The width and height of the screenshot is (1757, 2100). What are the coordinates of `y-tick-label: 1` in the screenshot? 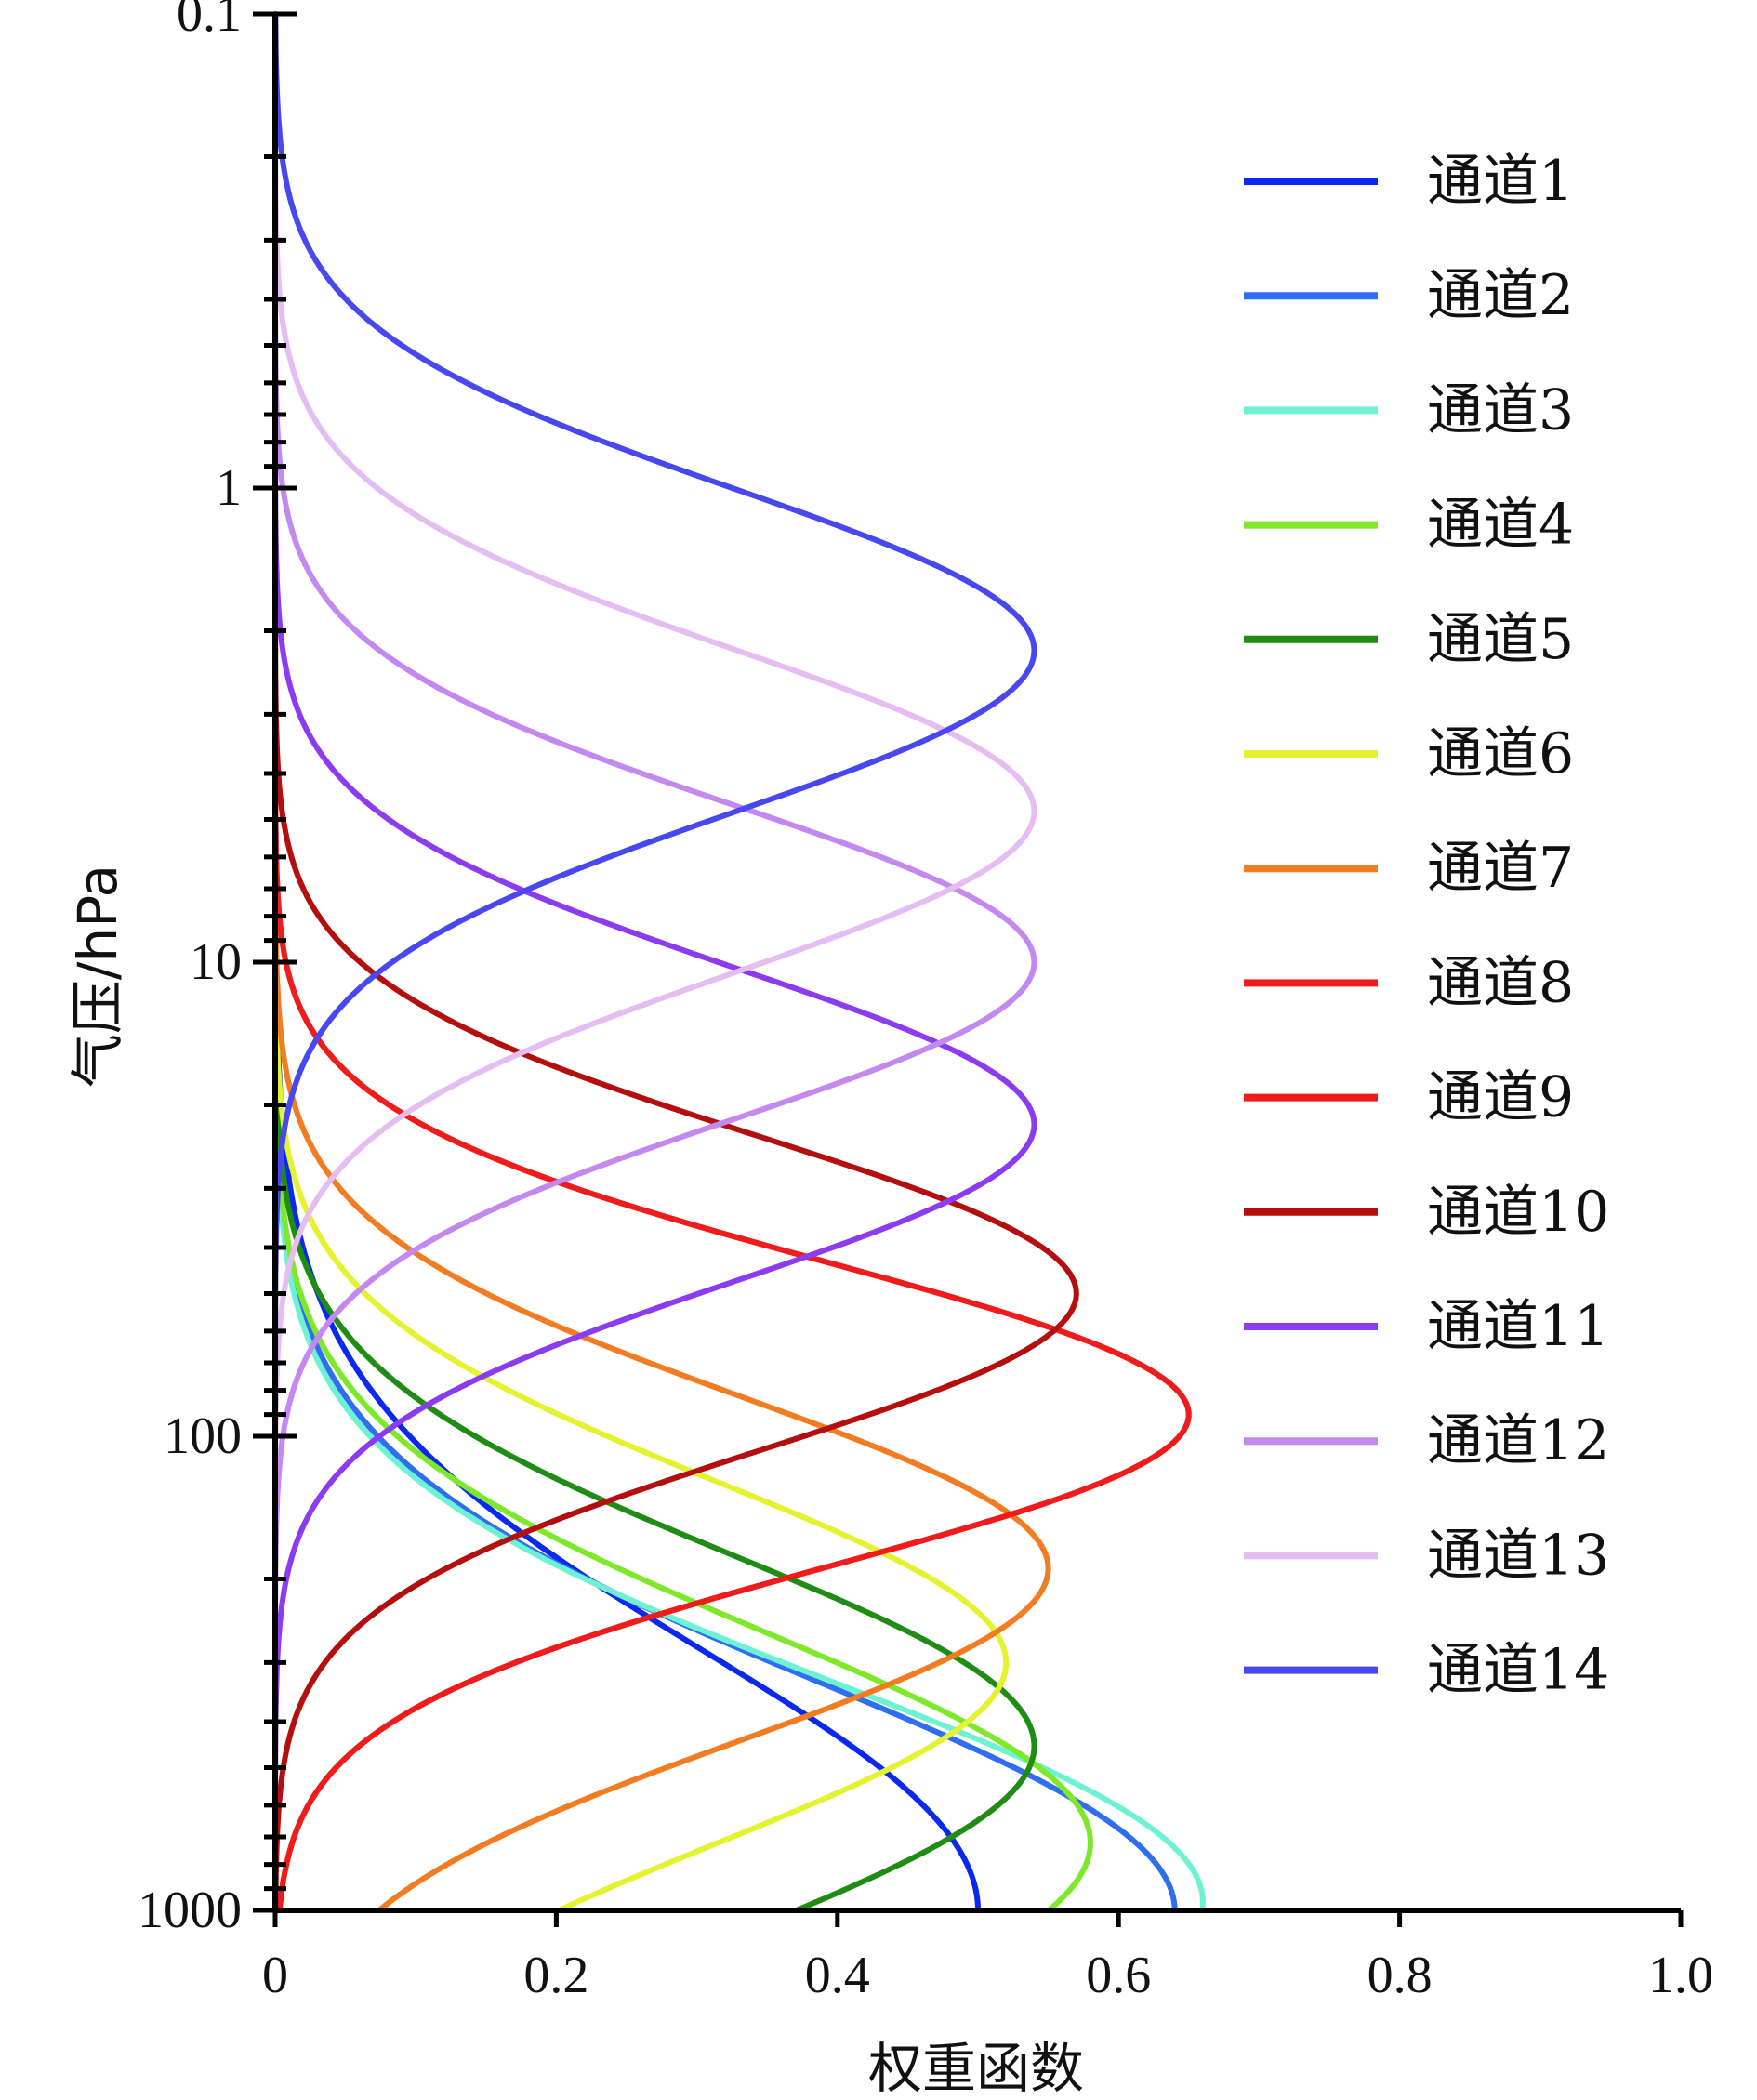 It's located at (229, 488).